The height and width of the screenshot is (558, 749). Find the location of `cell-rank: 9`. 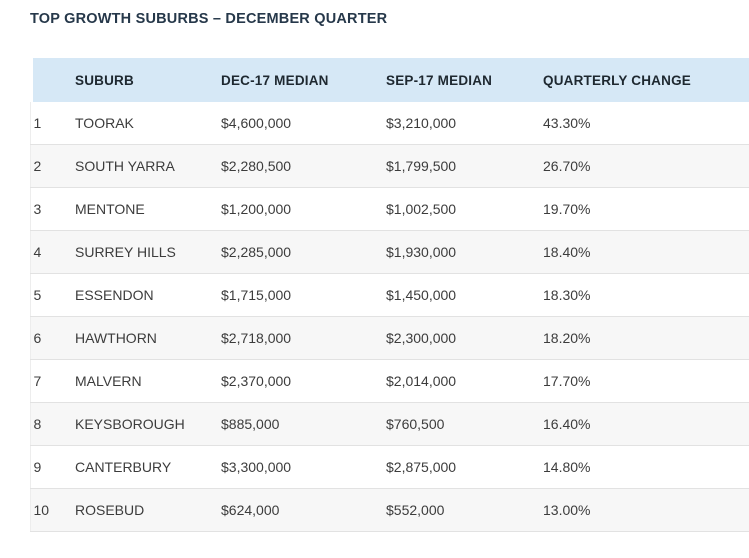

cell-rank: 9 is located at coordinates (52, 467).